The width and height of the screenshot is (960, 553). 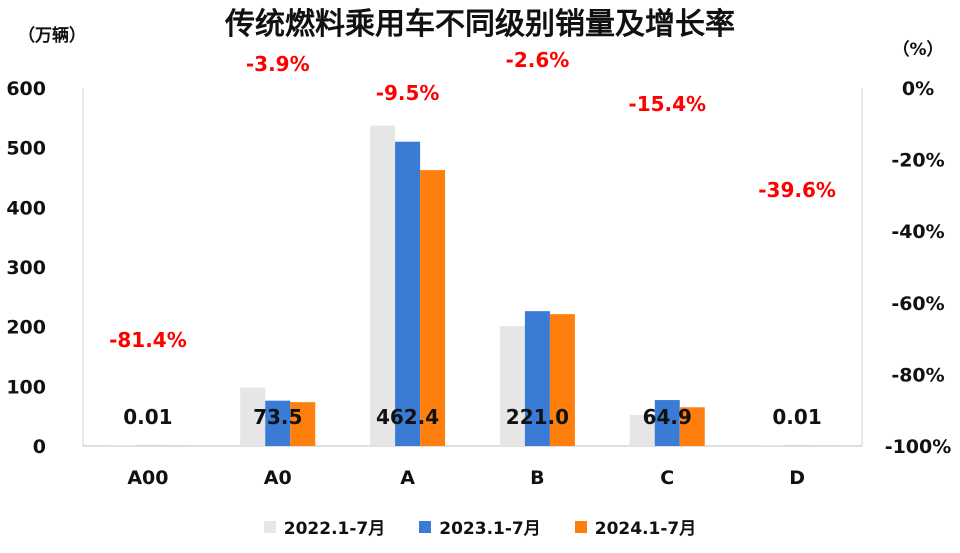 I want to click on y2-tick-label-0: 0%, so click(x=918, y=89).